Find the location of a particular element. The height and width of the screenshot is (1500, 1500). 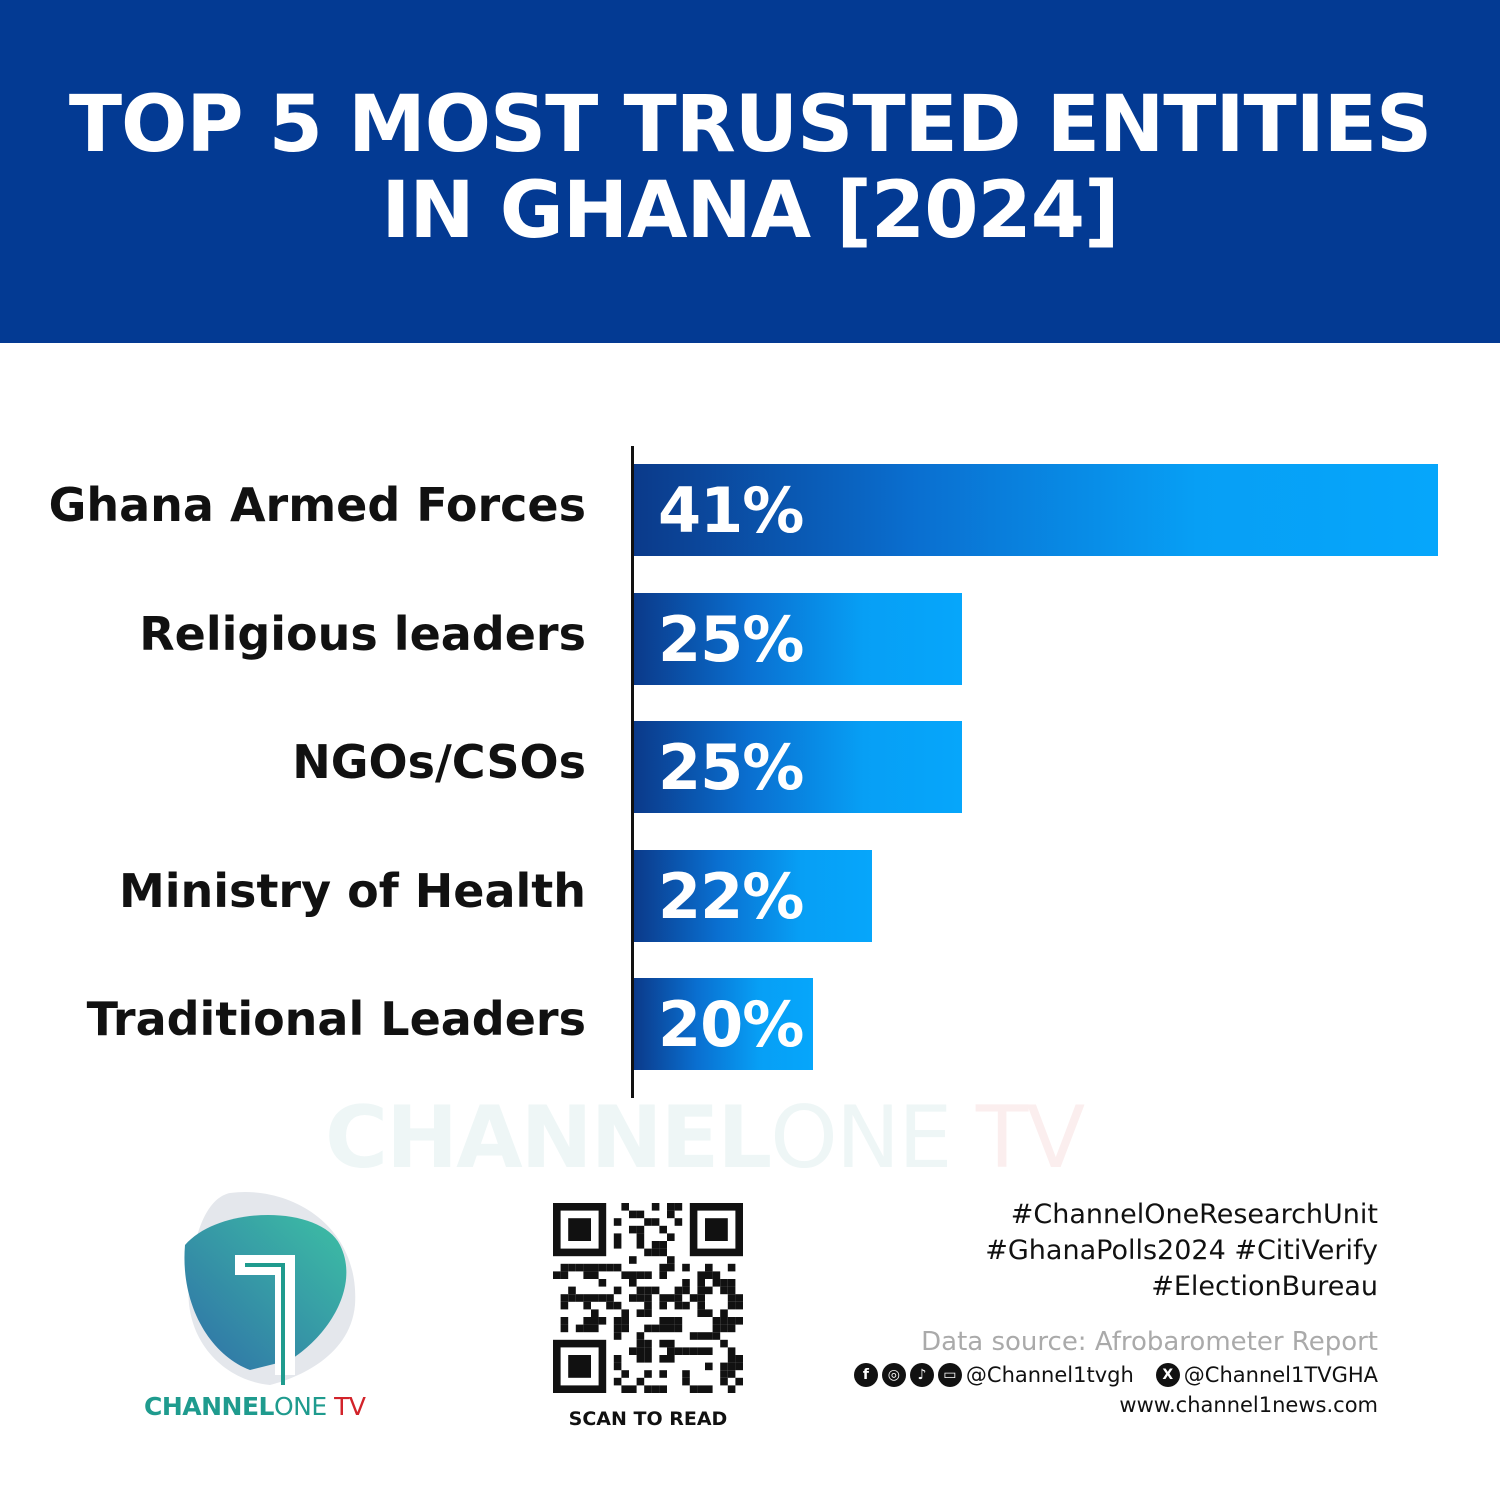

value-label: 22% is located at coordinates (731, 896).